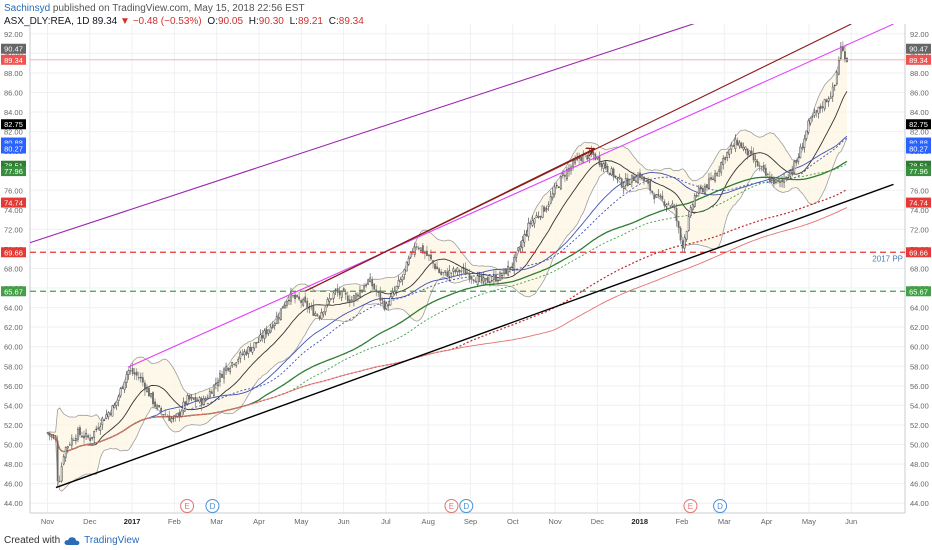 The width and height of the screenshot is (932, 550). What do you see at coordinates (253, 21) in the screenshot?
I see `high-label: H:` at bounding box center [253, 21].